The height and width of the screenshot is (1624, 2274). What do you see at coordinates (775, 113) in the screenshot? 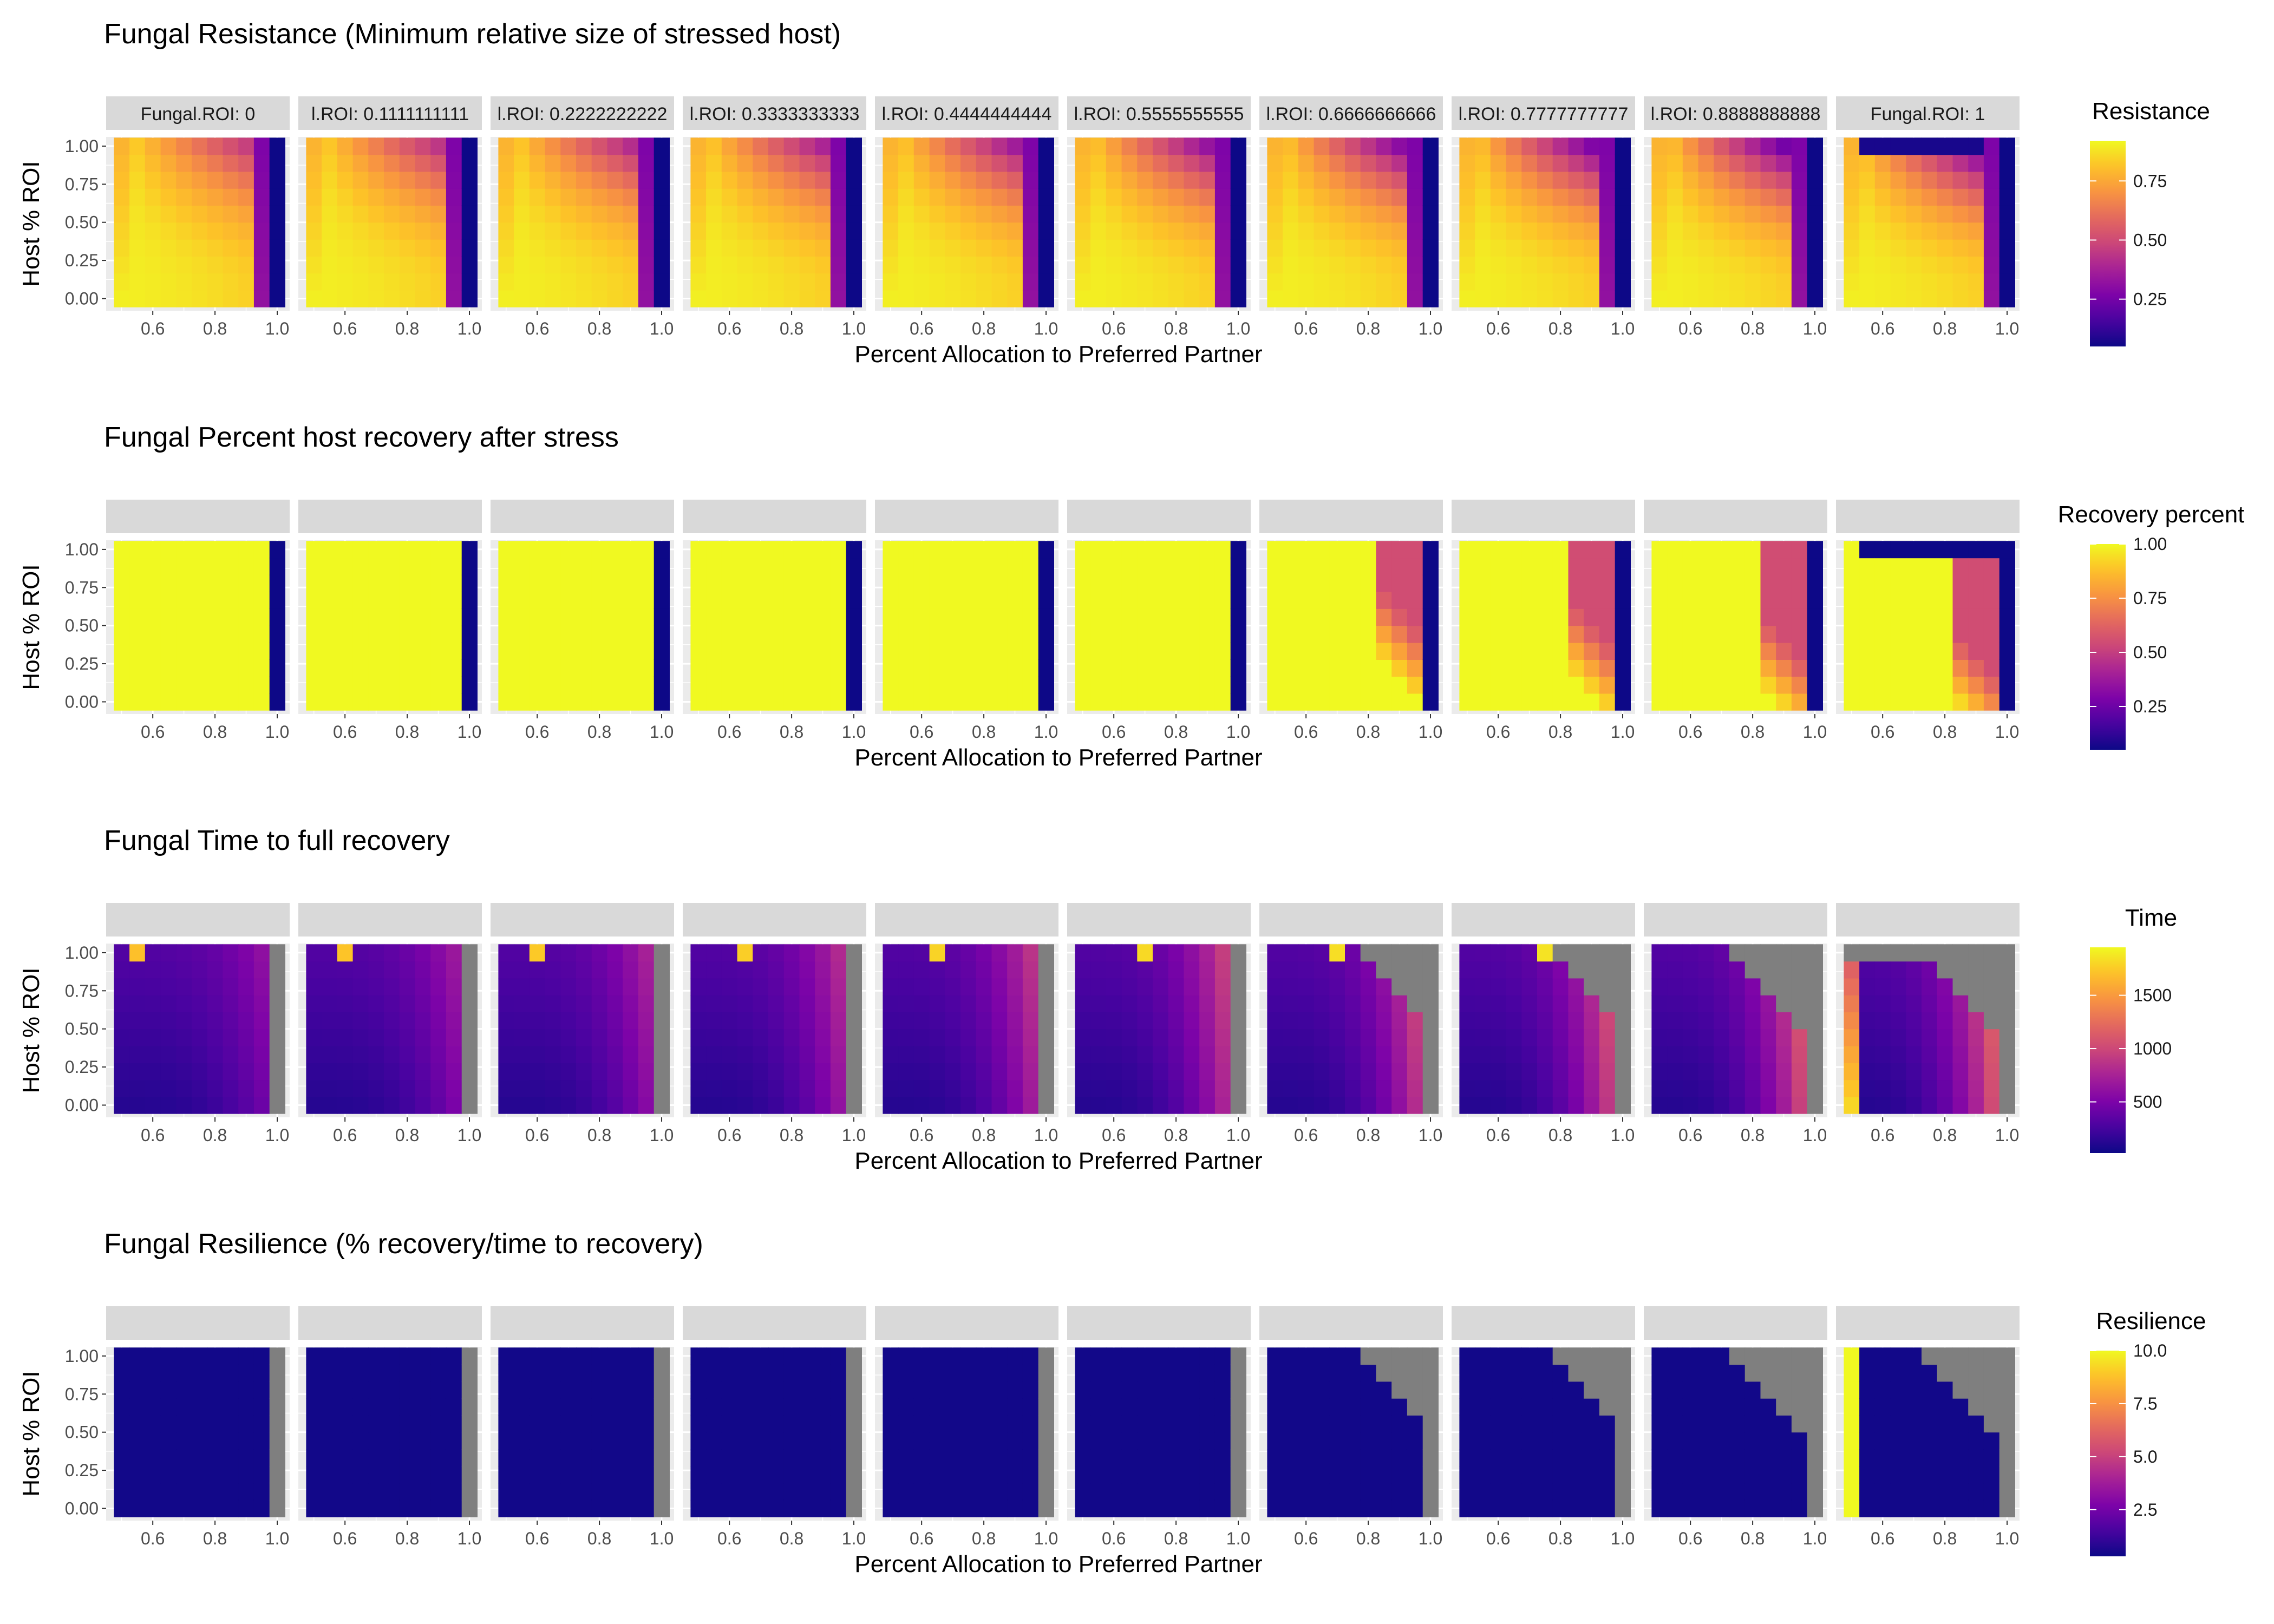
I see `facet-strip` at bounding box center [775, 113].